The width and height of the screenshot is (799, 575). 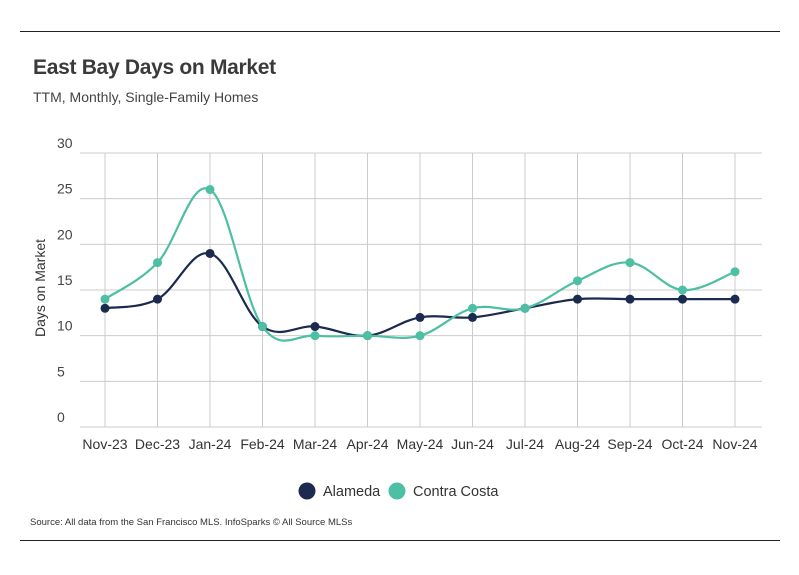 I want to click on bottom-rule, so click(x=400, y=540).